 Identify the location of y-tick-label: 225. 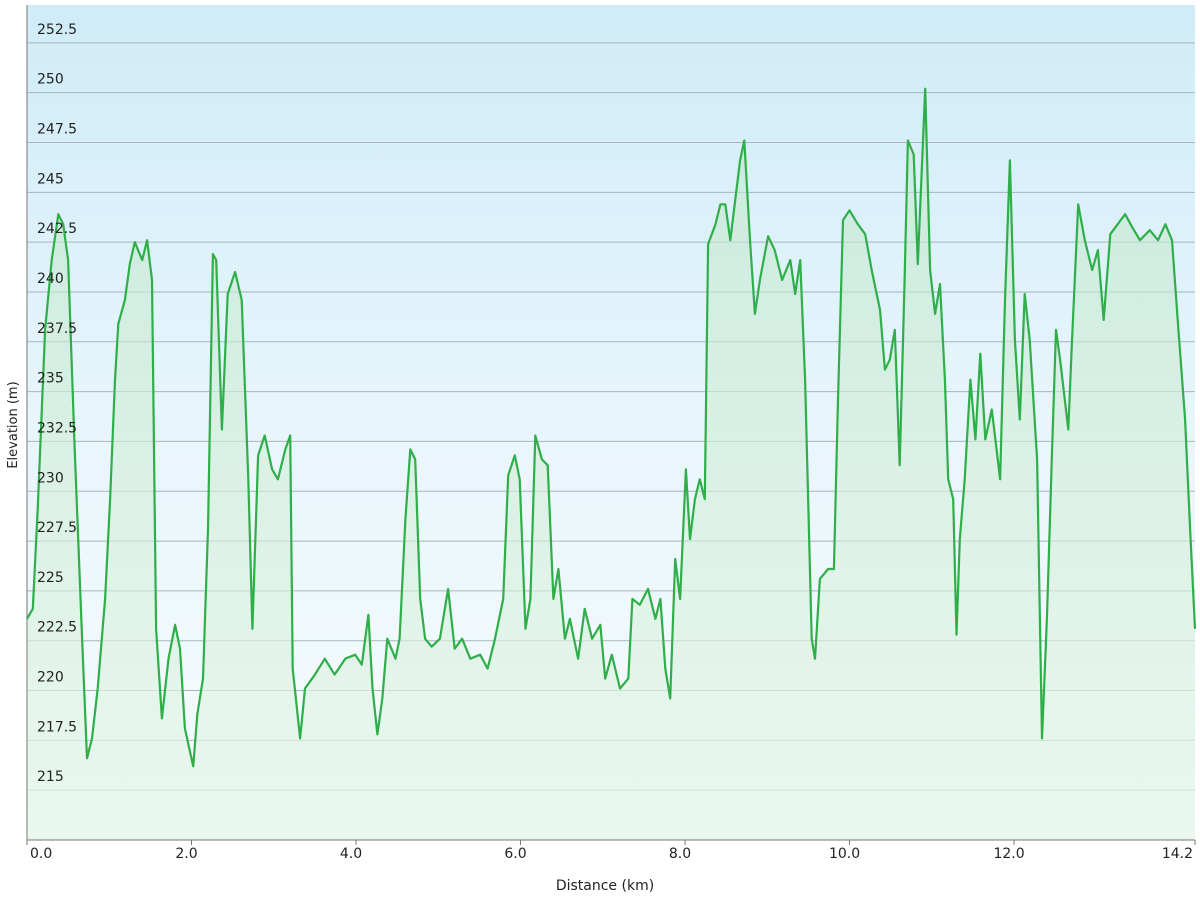
(50, 578).